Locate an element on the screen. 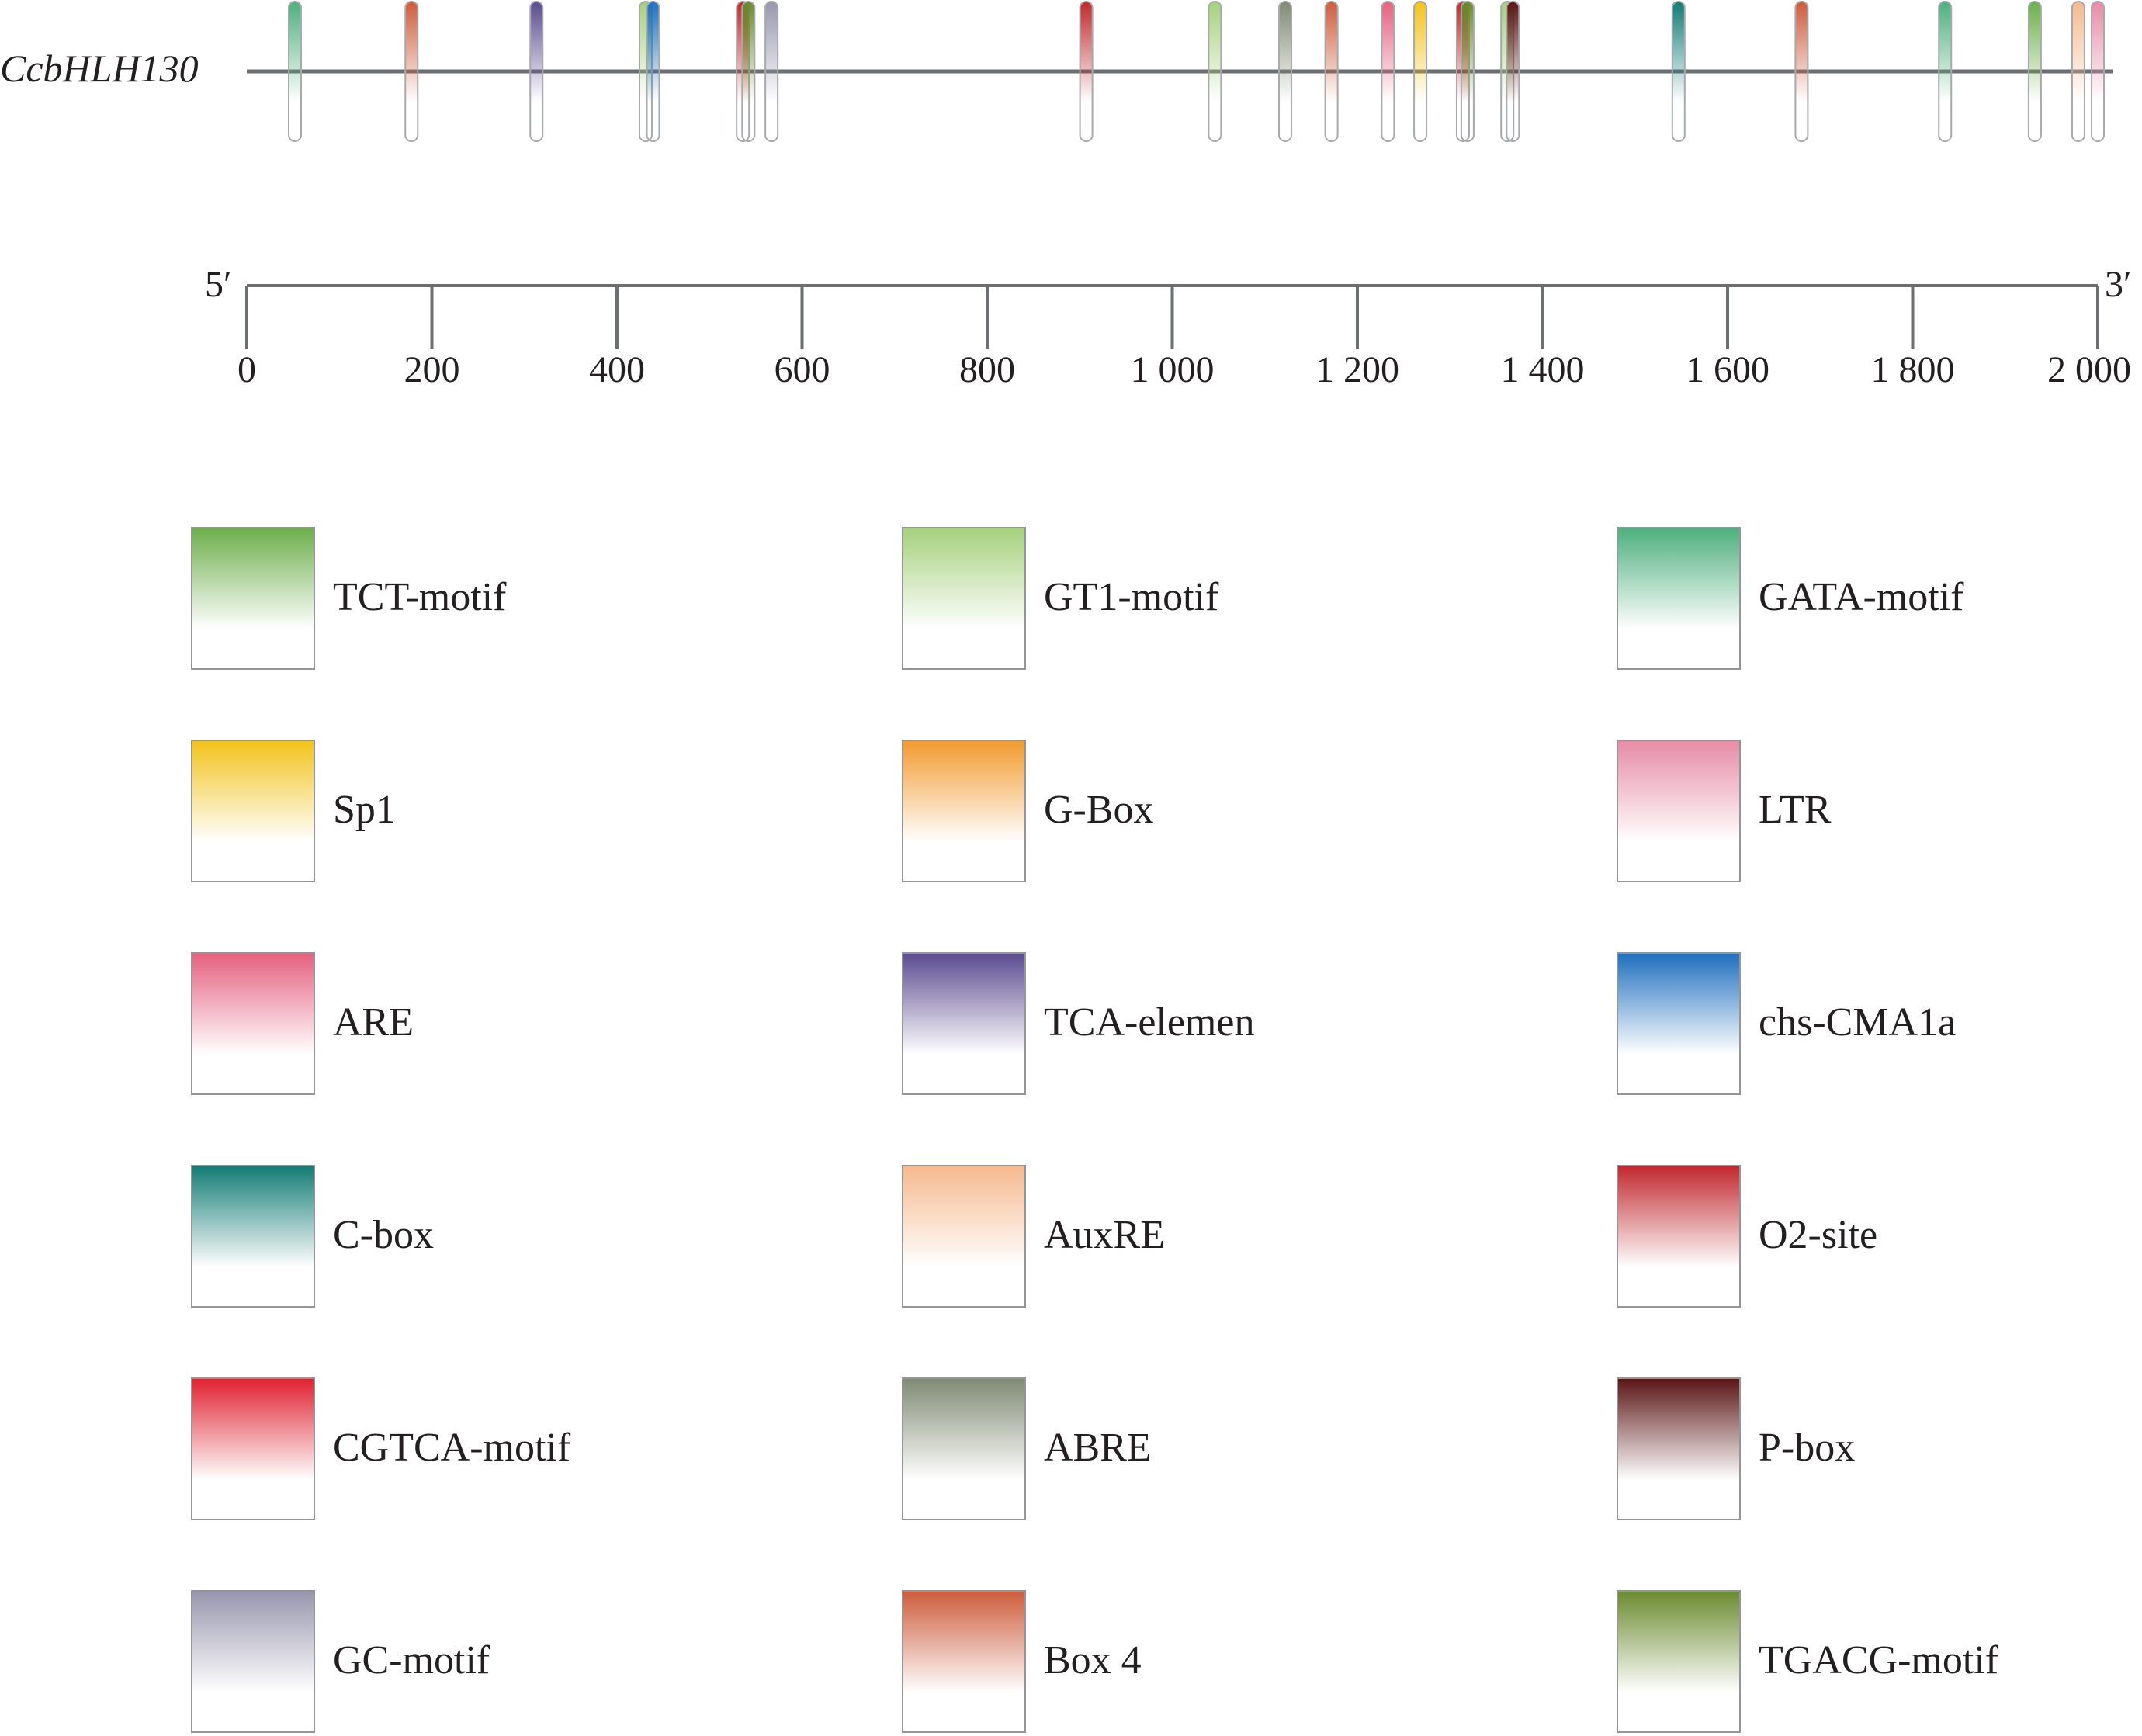 This screenshot has height=1736, width=2142. element-mark-tca-elemen is located at coordinates (536, 71).